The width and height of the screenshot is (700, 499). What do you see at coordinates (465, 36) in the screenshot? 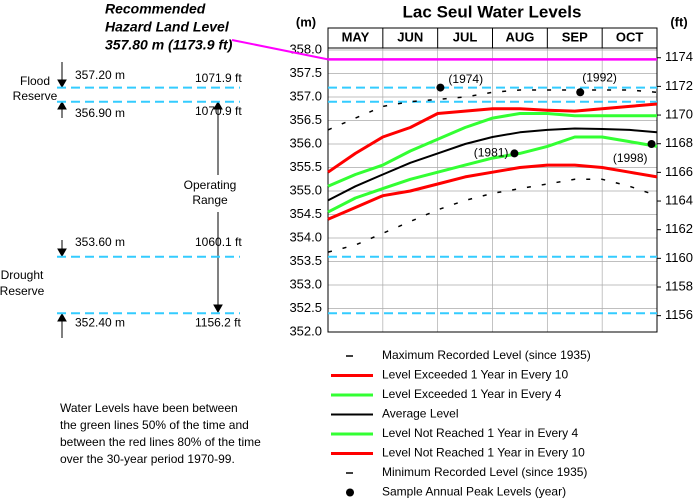
I see `x-tick-label: JUL` at bounding box center [465, 36].